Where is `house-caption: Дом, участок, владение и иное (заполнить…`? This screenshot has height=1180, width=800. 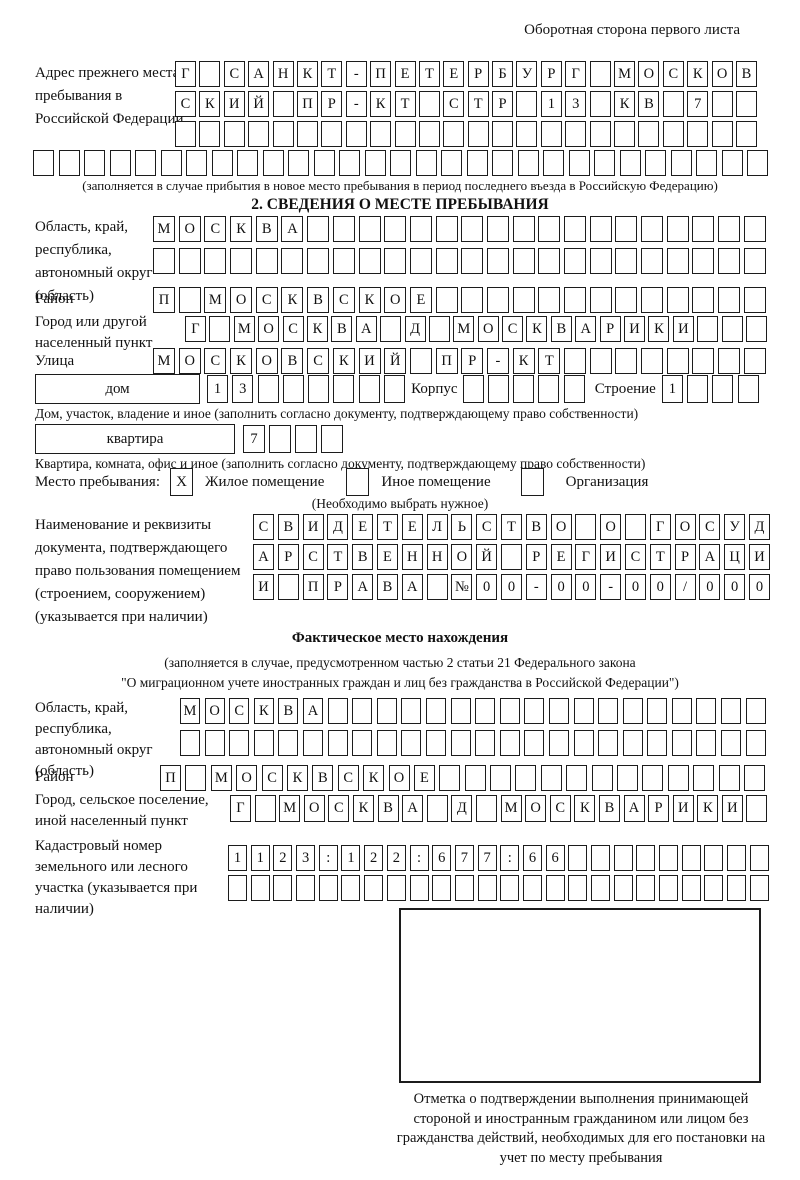 house-caption: Дом, участок, владение и иное (заполнить… is located at coordinates (337, 413).